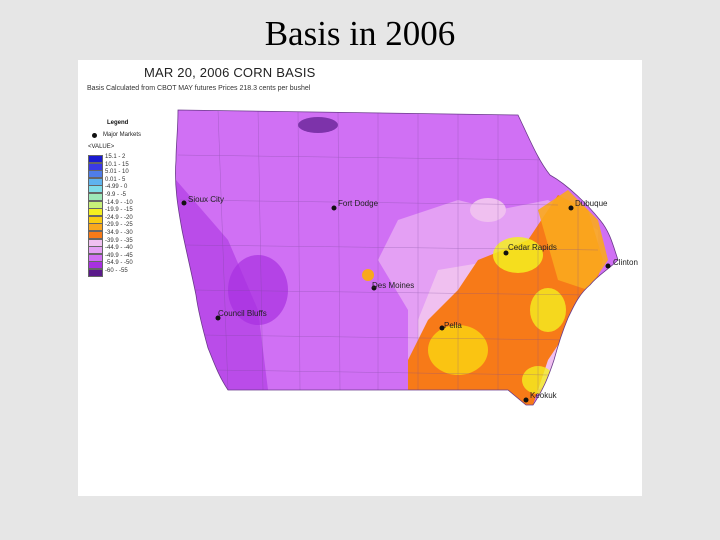  What do you see at coordinates (119, 255) in the screenshot?
I see `legend-swatch-label: -49.9 - -45` at bounding box center [119, 255].